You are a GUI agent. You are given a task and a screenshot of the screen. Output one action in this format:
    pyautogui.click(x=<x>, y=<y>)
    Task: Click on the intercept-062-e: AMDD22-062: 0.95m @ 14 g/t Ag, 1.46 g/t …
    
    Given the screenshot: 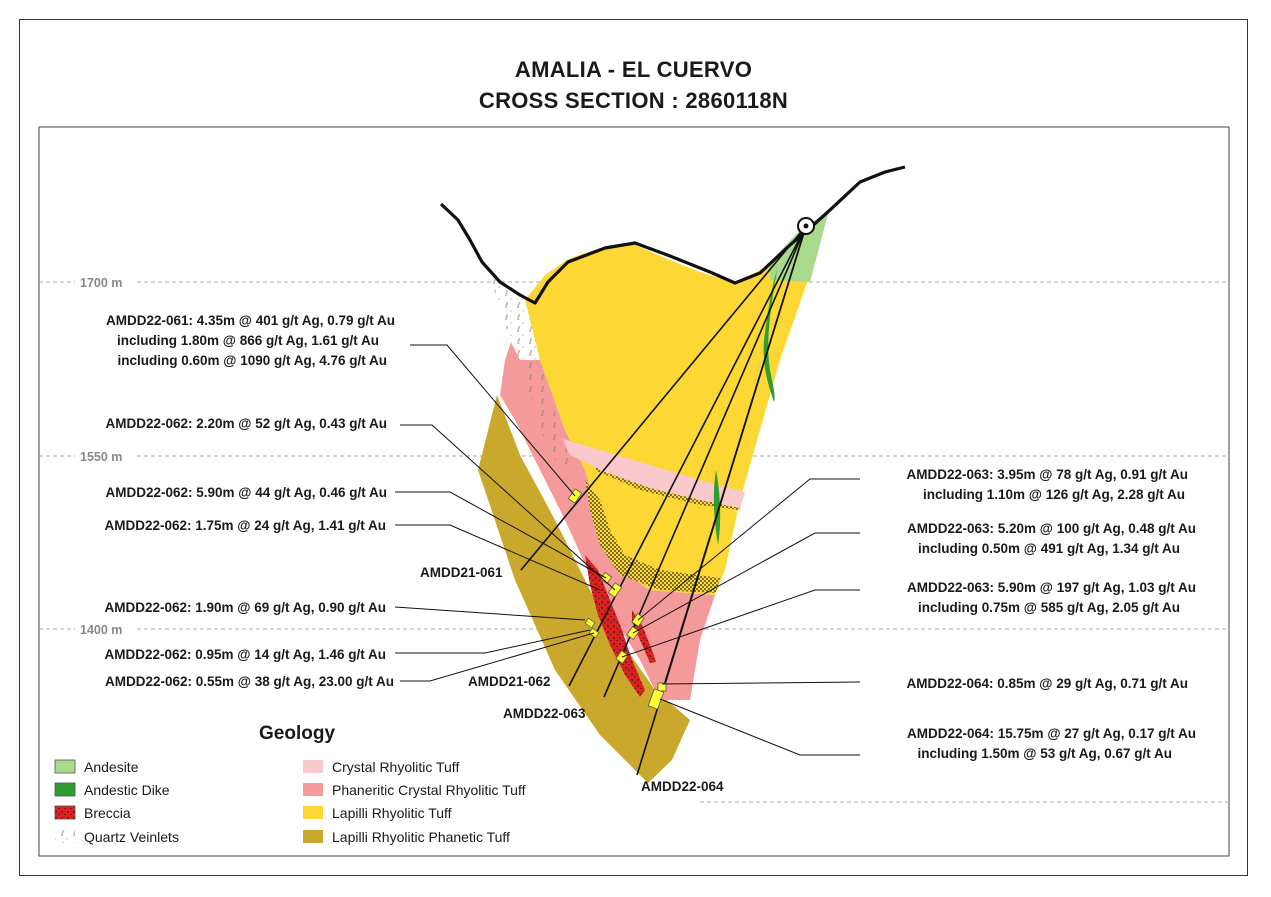 What is the action you would take?
    pyautogui.click(x=246, y=654)
    